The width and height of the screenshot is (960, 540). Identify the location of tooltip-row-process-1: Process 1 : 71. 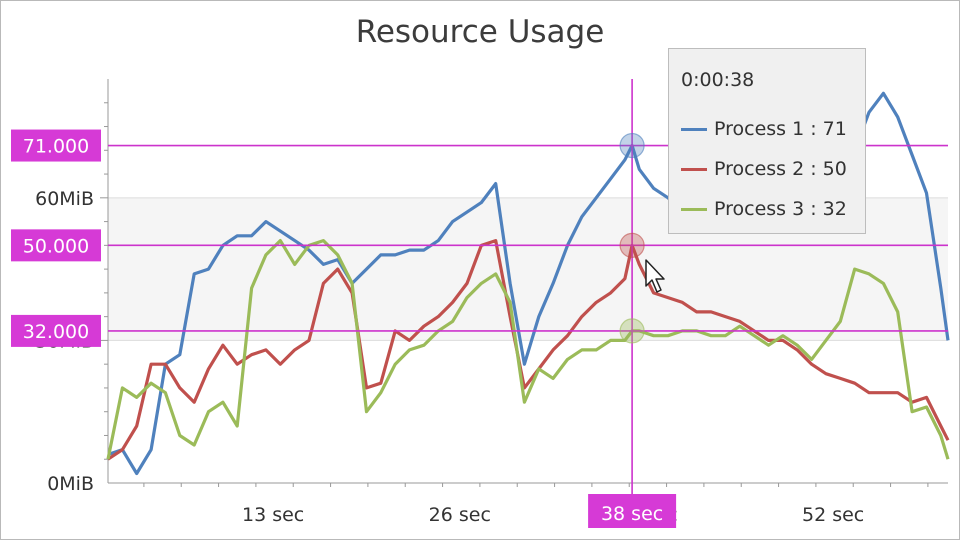
(764, 129).